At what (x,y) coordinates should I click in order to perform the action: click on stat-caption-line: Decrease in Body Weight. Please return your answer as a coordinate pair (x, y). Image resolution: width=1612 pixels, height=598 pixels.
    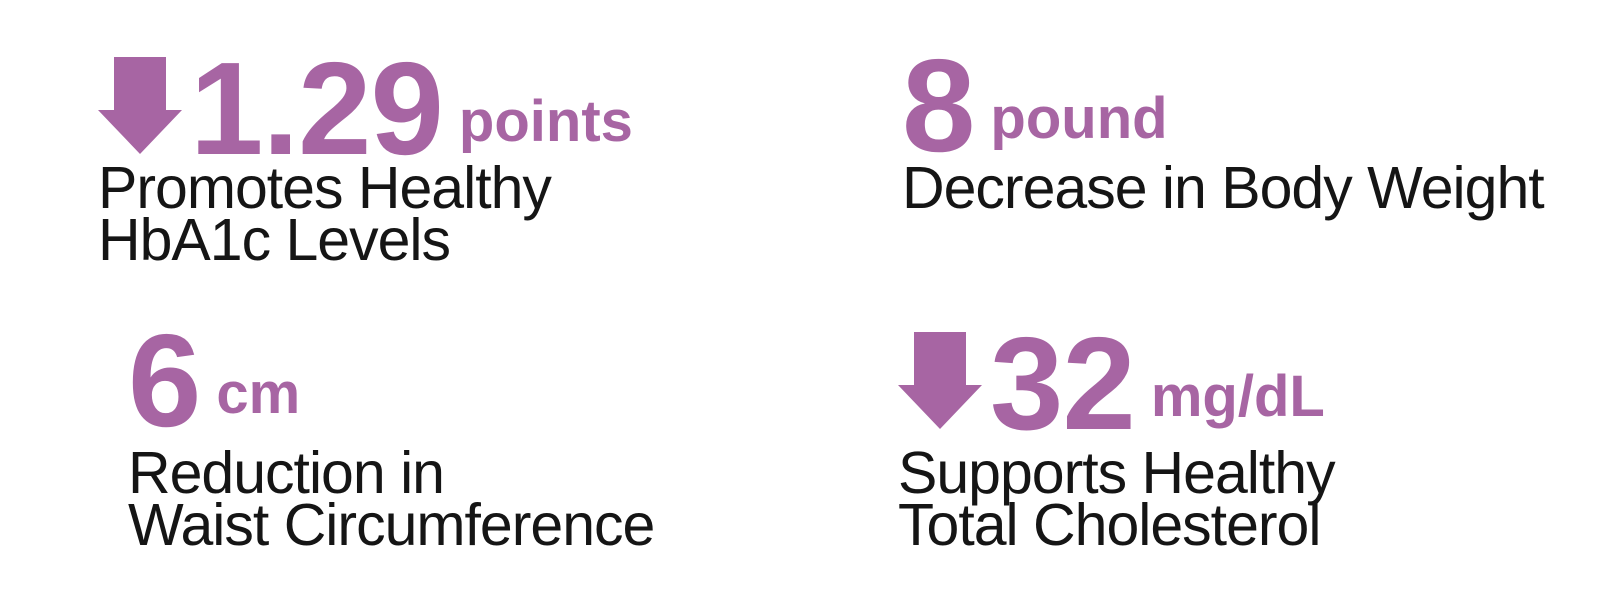
    Looking at the image, I should click on (1223, 188).